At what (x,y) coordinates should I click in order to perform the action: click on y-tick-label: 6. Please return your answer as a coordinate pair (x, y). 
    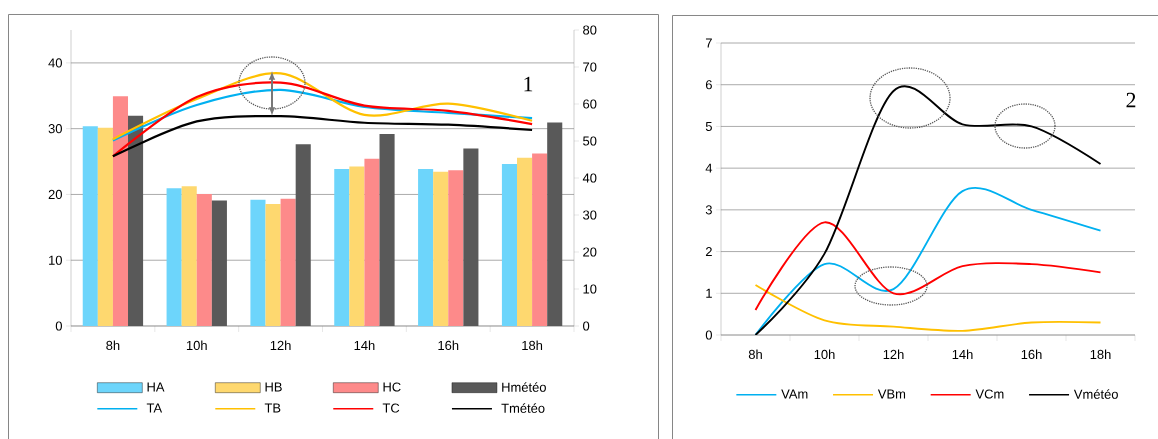
    Looking at the image, I should click on (708, 85).